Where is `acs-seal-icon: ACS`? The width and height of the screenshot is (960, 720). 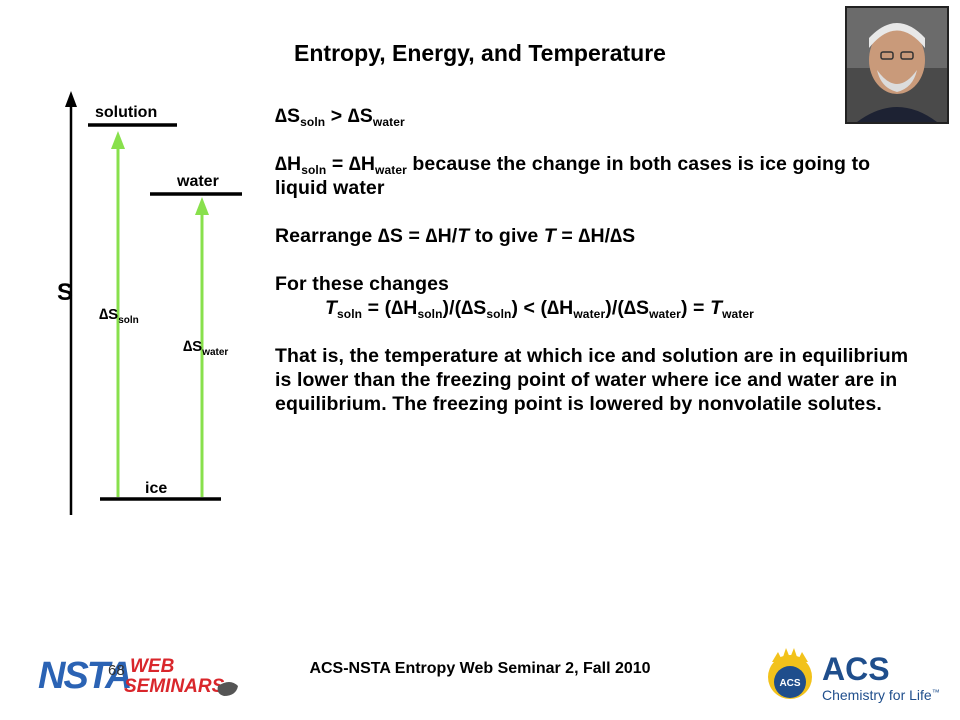
acs-seal-icon: ACS is located at coordinates (790, 673).